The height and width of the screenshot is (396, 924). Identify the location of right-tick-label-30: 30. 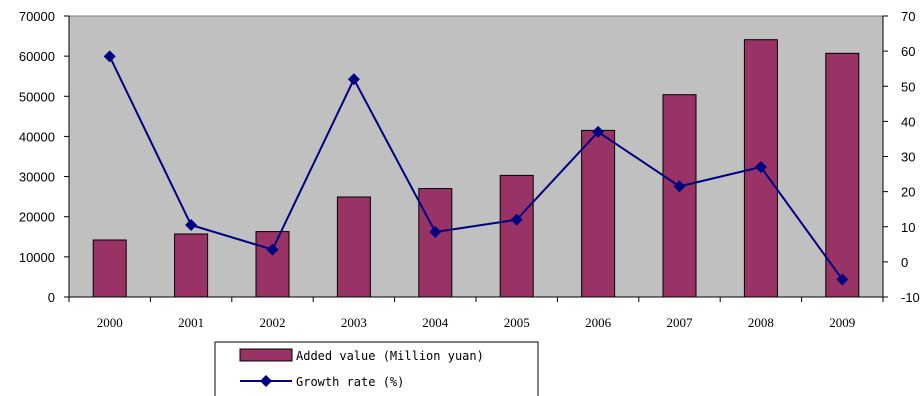
(908, 157).